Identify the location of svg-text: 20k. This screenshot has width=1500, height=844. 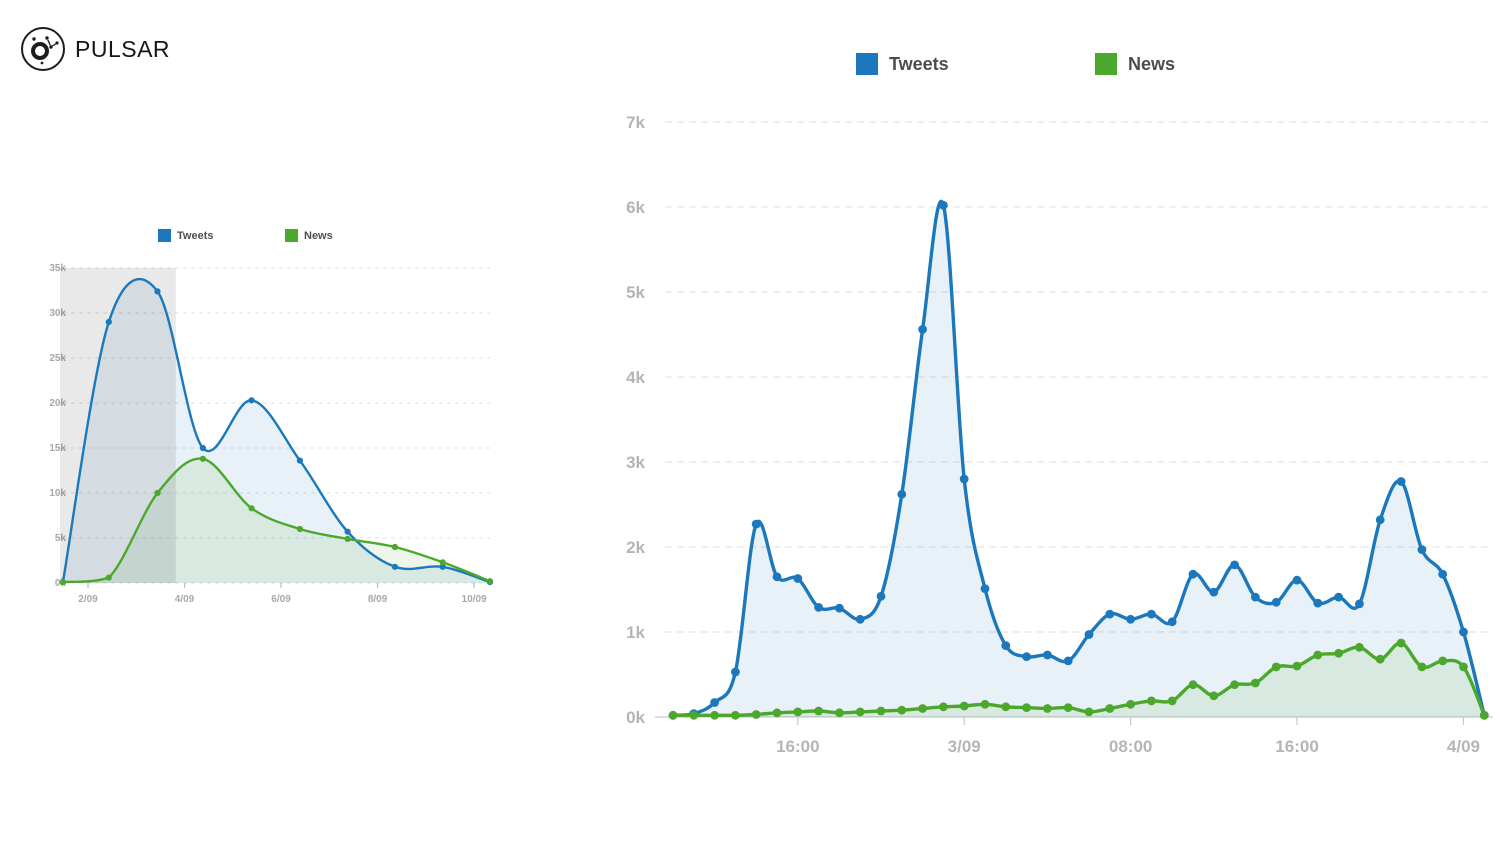
(57, 403).